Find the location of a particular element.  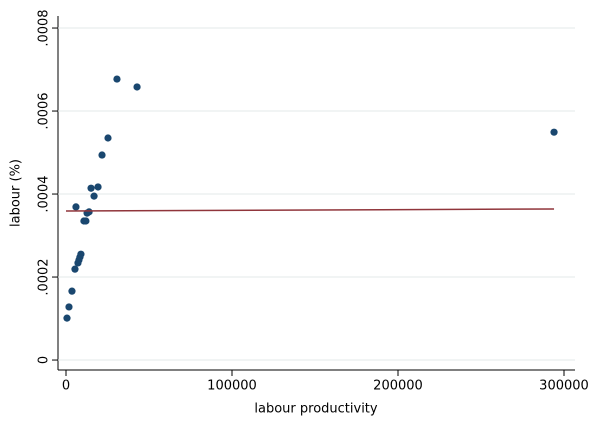

y-tick-label: .0006 is located at coordinates (44, 110).